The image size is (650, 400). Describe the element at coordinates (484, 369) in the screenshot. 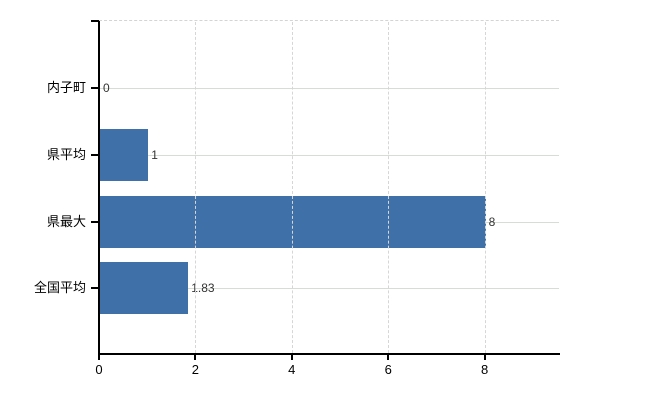

I see `x-tick-label: 8` at that location.